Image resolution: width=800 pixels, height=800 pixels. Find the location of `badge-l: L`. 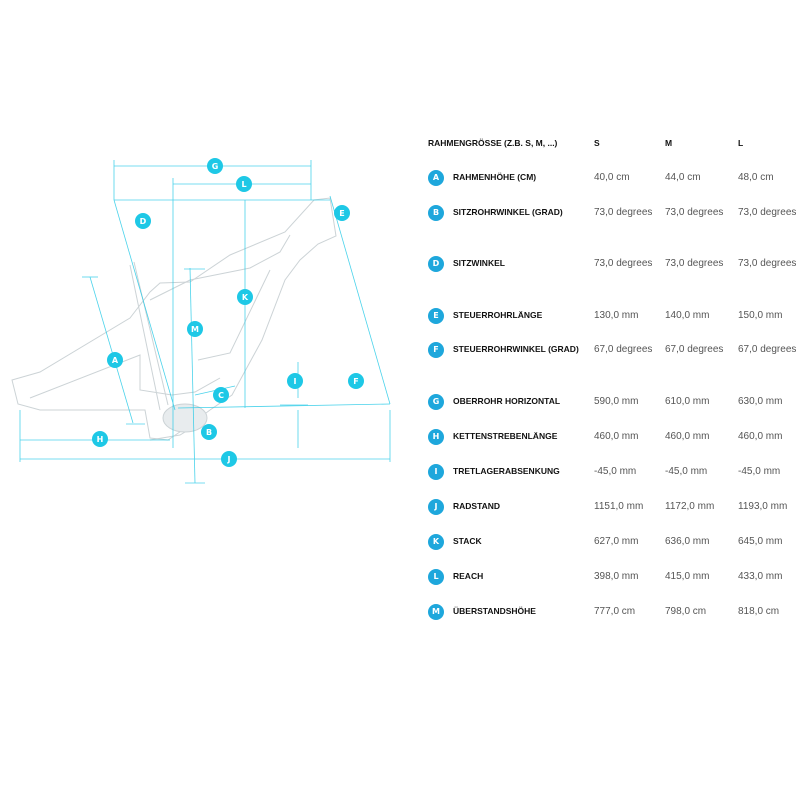

badge-l: L is located at coordinates (244, 184).